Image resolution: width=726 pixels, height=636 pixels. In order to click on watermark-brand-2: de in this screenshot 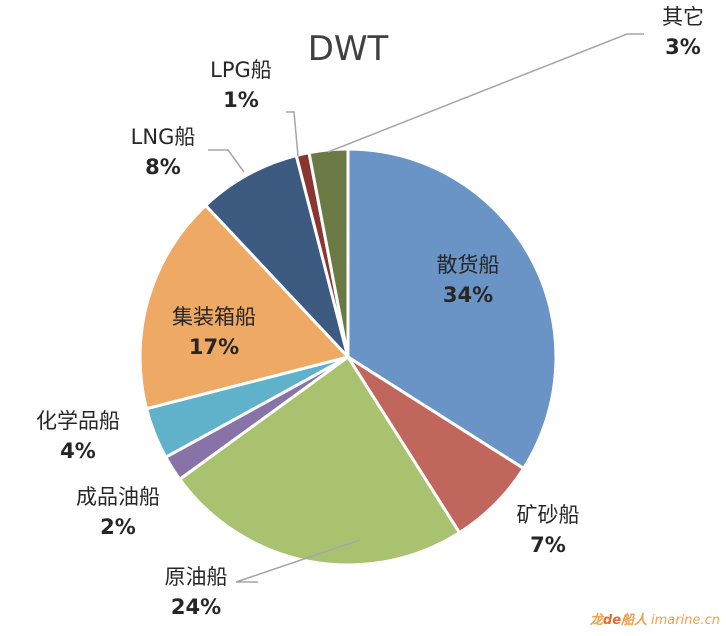, I will do `click(612, 620)`.